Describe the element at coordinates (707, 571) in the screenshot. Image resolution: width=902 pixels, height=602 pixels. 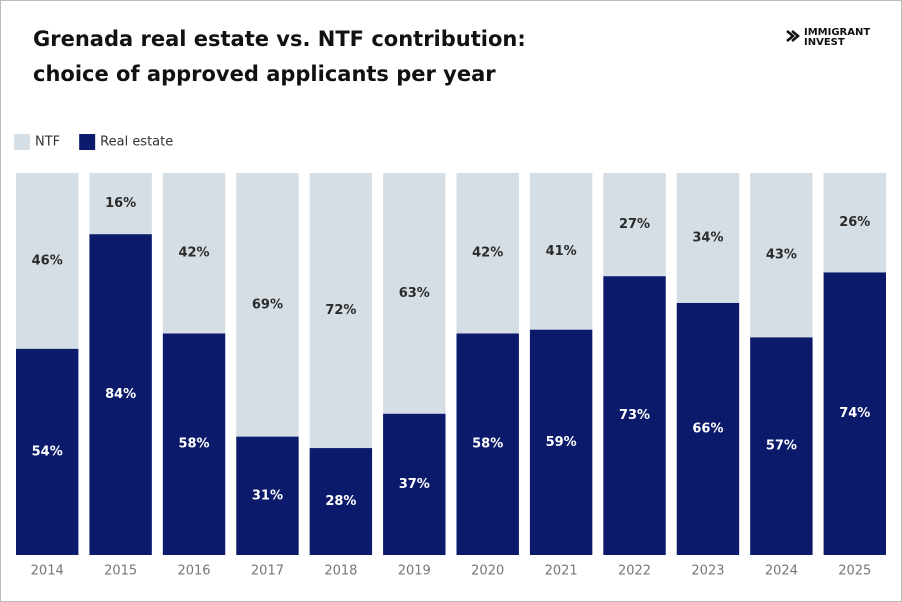
I see `x-tick-label: 2023` at that location.